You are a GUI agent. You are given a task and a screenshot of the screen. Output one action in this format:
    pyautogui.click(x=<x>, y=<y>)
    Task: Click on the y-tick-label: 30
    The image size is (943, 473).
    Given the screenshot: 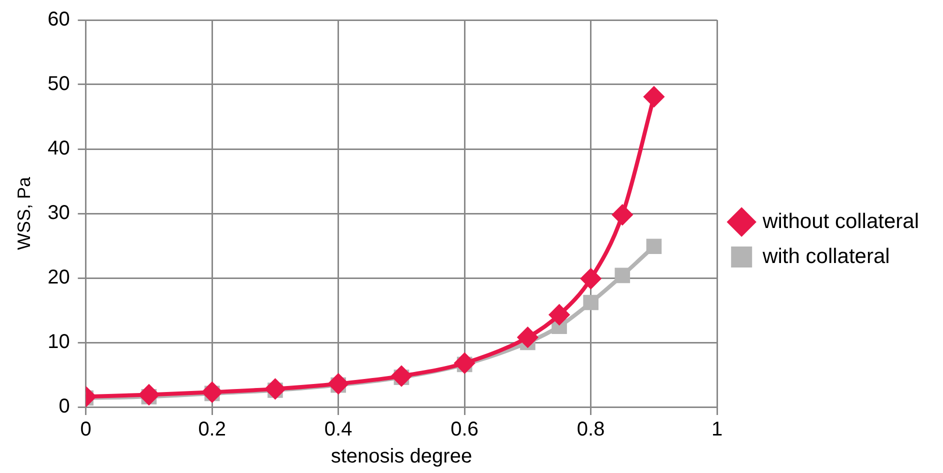 What is the action you would take?
    pyautogui.click(x=59, y=213)
    